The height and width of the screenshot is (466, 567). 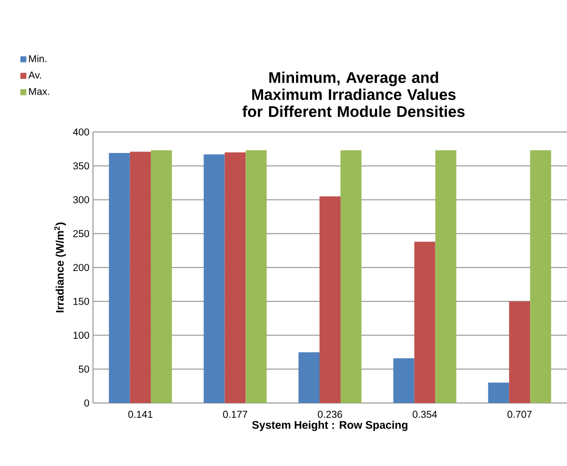 What do you see at coordinates (81, 166) in the screenshot?
I see `y-tick-label: 350` at bounding box center [81, 166].